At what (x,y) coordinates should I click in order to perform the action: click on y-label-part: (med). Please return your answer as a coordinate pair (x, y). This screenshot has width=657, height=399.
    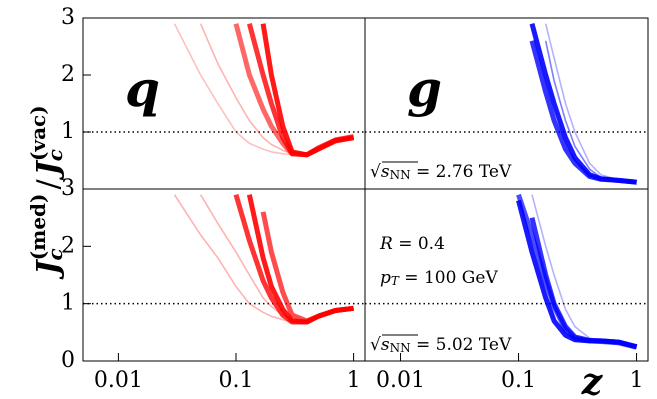
    Looking at the image, I should click on (38, 227).